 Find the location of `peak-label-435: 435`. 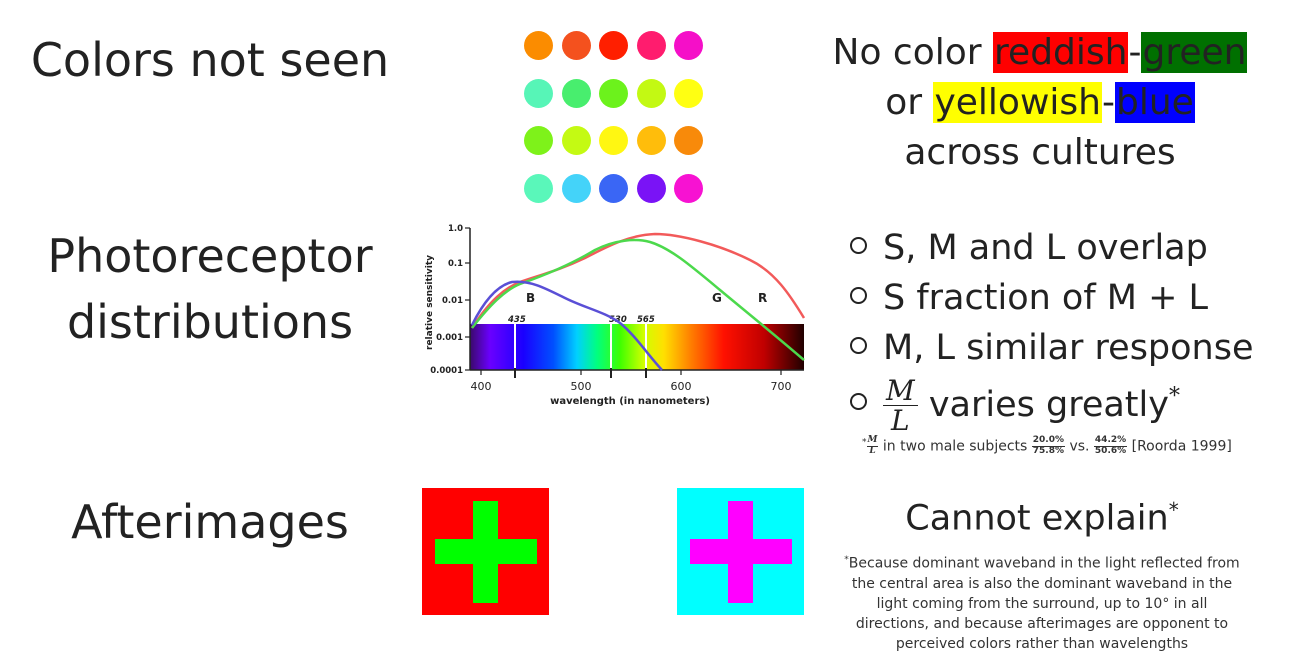

peak-label-435: 435 is located at coordinates (516, 320).